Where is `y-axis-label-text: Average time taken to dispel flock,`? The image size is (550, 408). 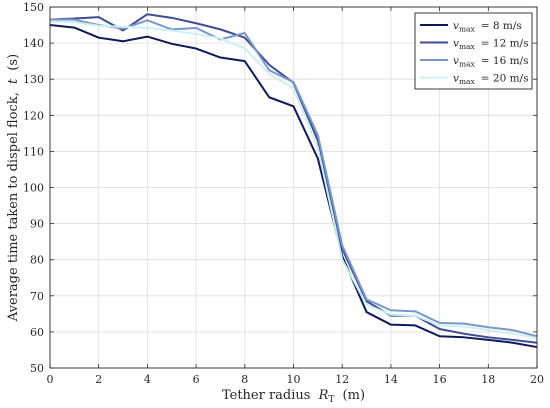 y-axis-label-text: Average time taken to dispel flock, is located at coordinates (13, 207).